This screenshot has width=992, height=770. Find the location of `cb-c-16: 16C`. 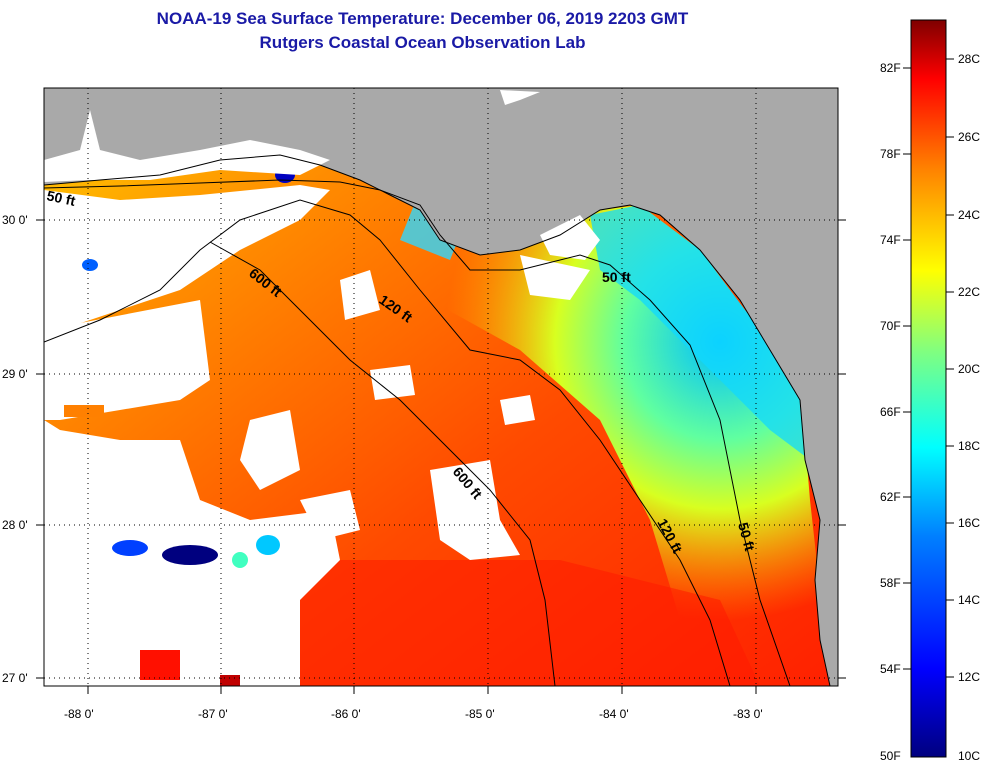

cb-c-16: 16C is located at coordinates (969, 523).